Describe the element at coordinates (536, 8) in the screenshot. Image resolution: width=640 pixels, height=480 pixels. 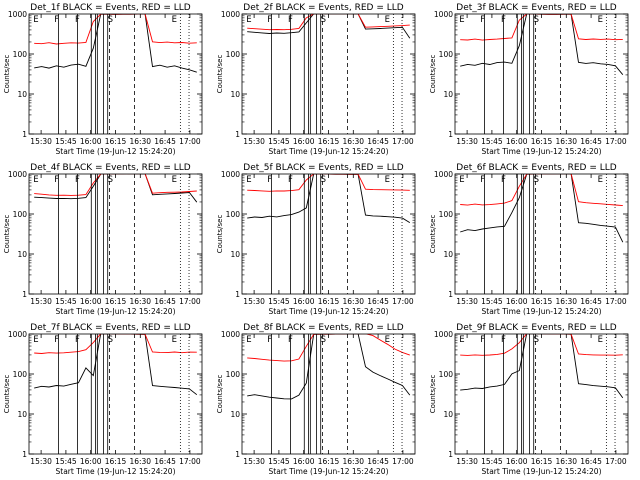
I see `chart-title: Det_3f BLACK = Events, RED = LLD` at that location.